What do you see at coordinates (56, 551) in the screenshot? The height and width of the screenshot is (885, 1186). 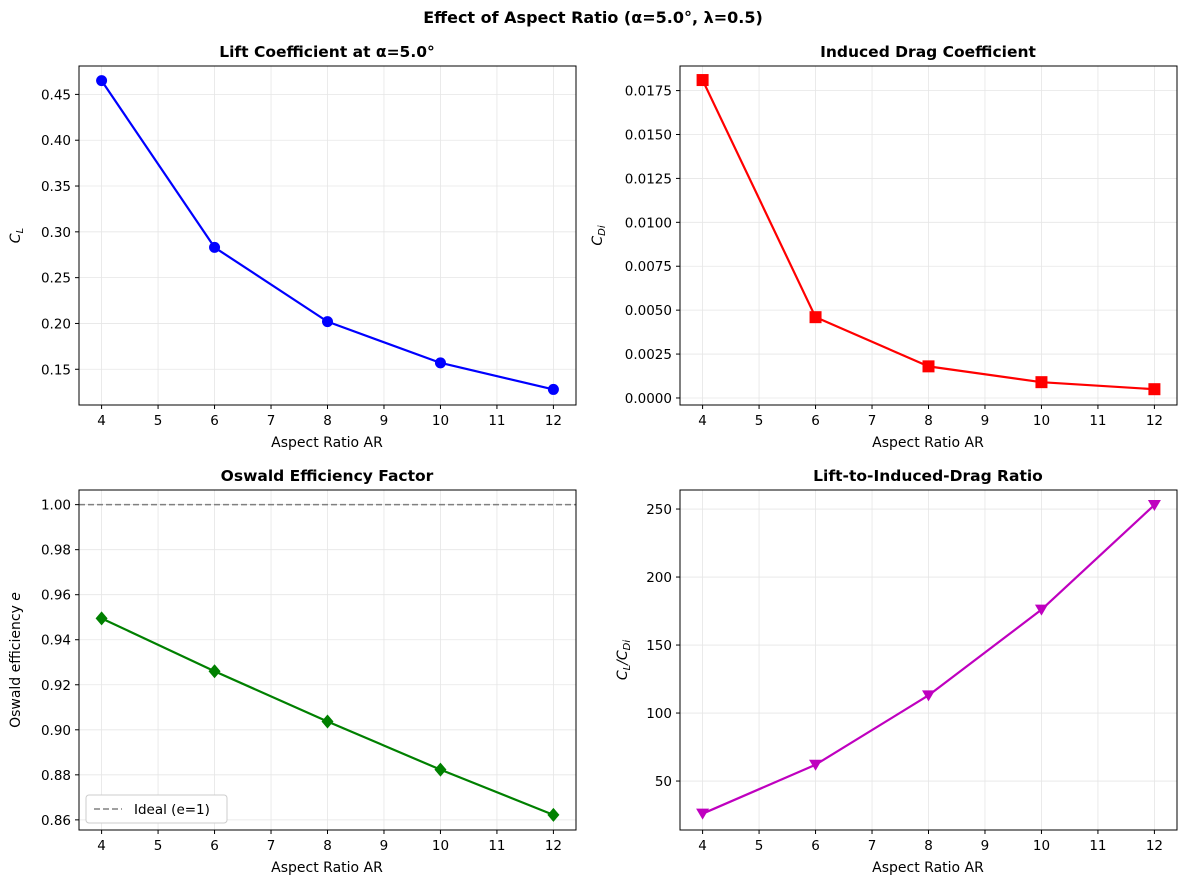 I see `y-tick-label: 0.98` at bounding box center [56, 551].